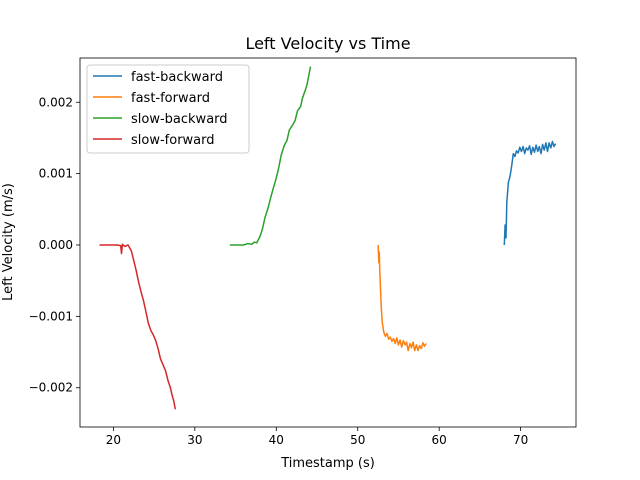 The width and height of the screenshot is (640, 480). I want to click on legend-label-fast-backward: fast-backward, so click(177, 77).